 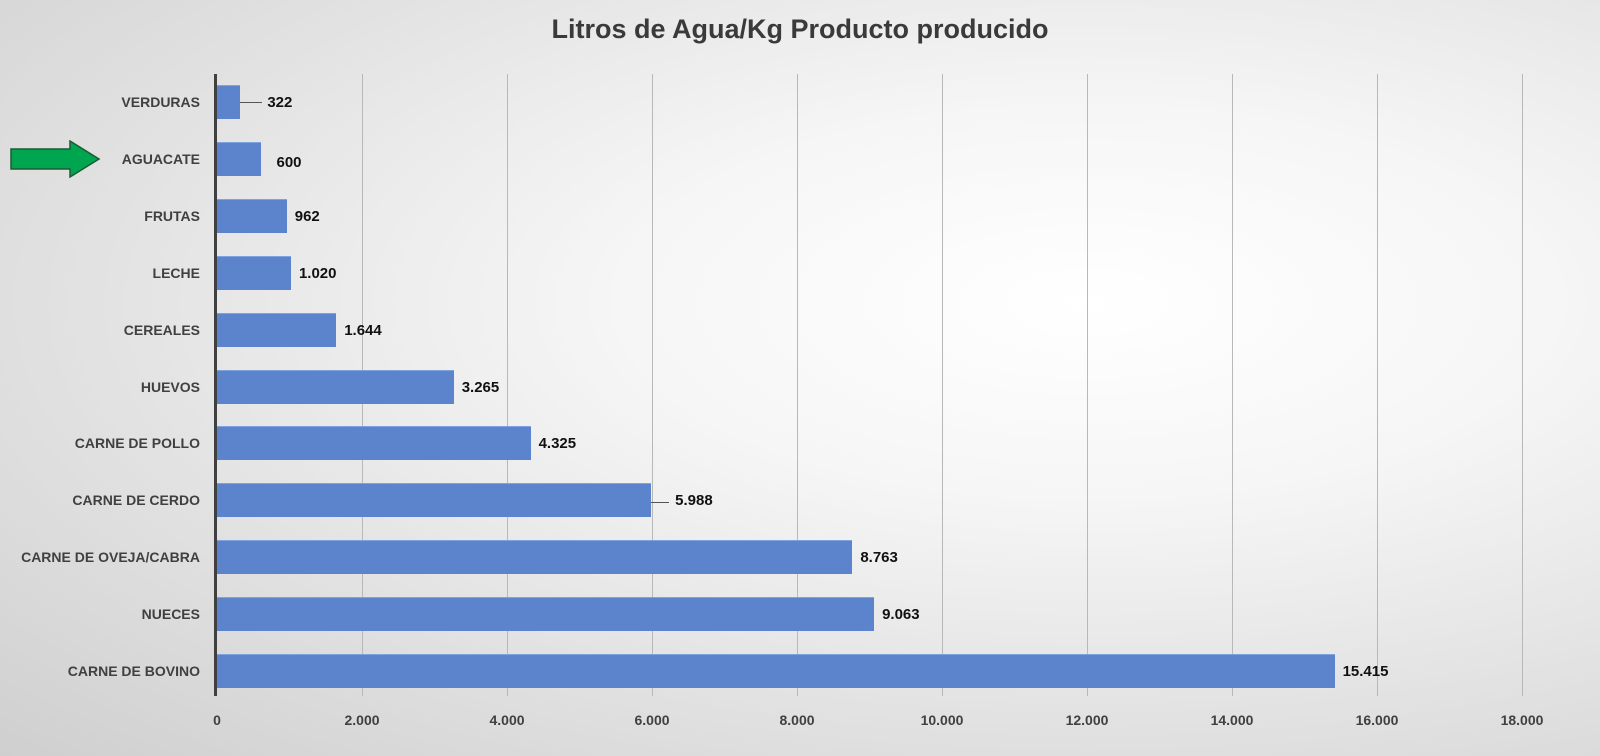 What do you see at coordinates (797, 720) in the screenshot?
I see `x-tick-label: 8.000` at bounding box center [797, 720].